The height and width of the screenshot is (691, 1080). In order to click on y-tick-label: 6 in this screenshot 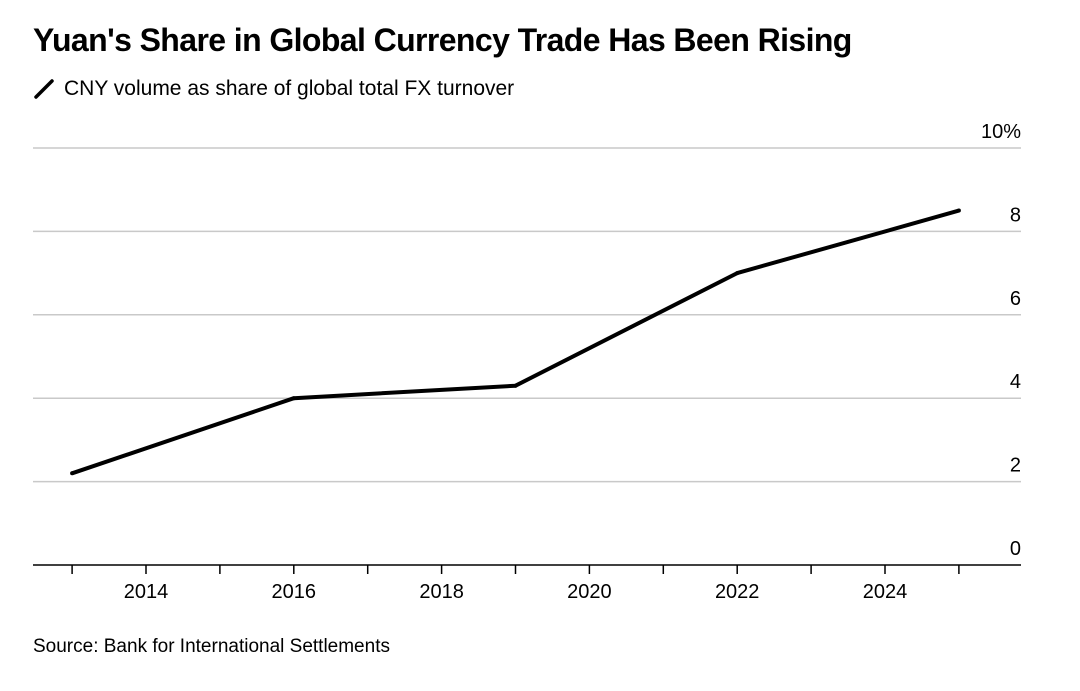, I will do `click(1015, 299)`.